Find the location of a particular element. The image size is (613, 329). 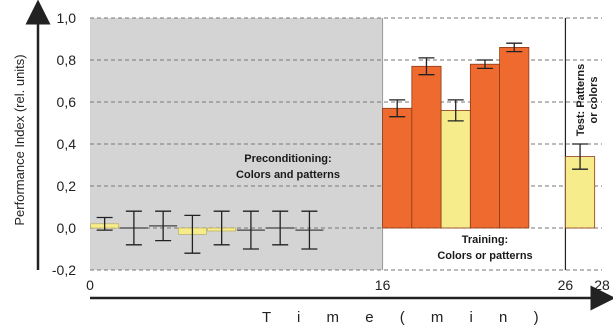

y-tick-label-1: 0,8 is located at coordinates (67, 60).